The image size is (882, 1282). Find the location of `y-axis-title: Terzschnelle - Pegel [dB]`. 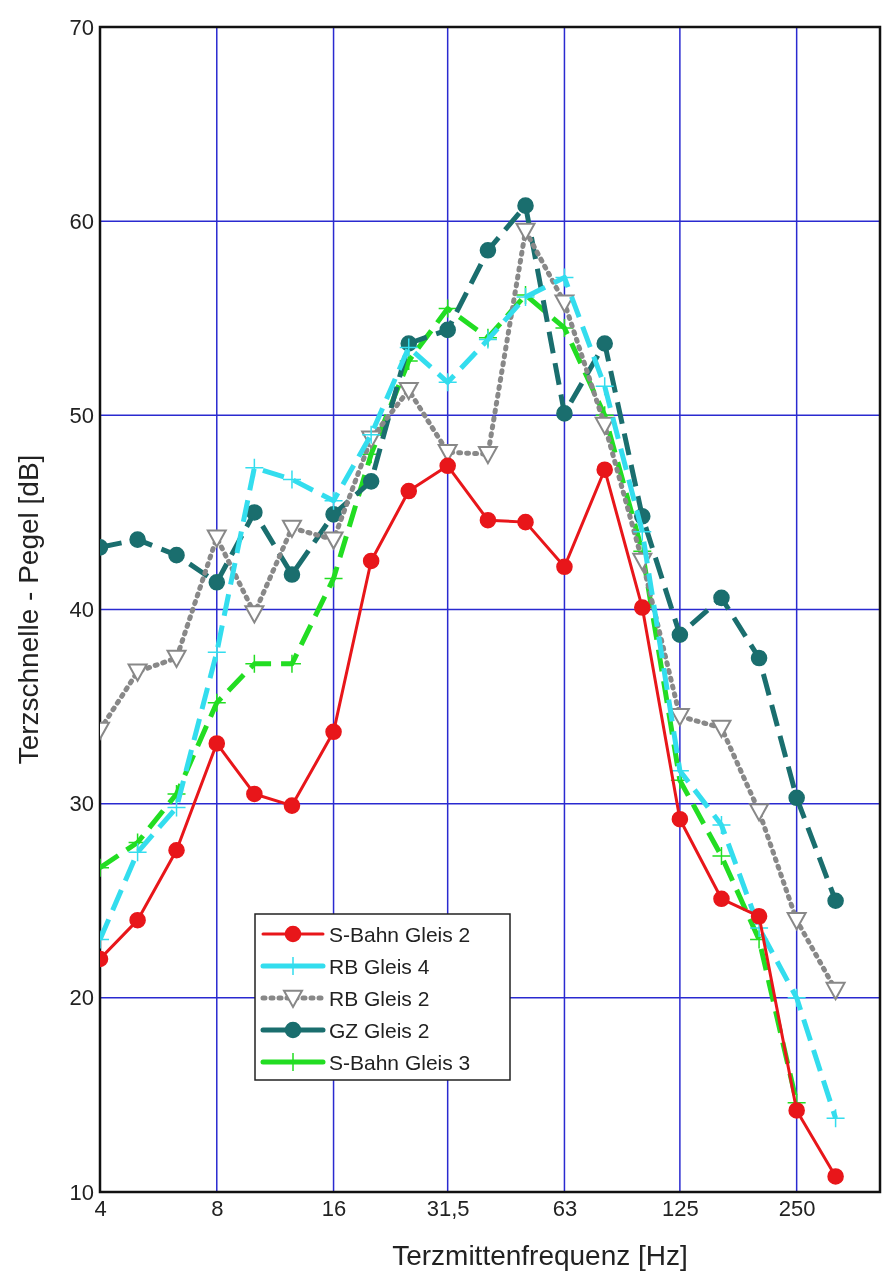

y-axis-title: Terzschnelle - Pegel [dB] is located at coordinates (28, 609).